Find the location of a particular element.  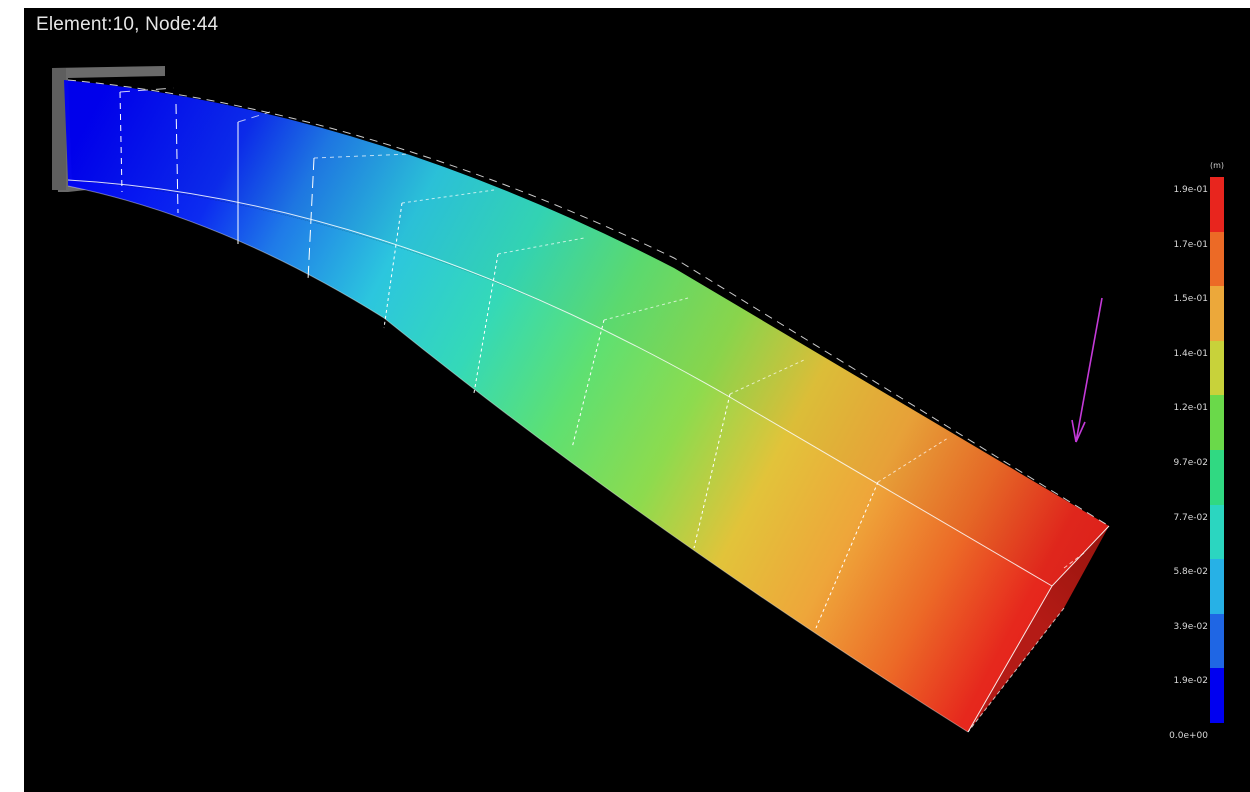

legend-tick-label: 7.7e-02 is located at coordinates (1190, 517).